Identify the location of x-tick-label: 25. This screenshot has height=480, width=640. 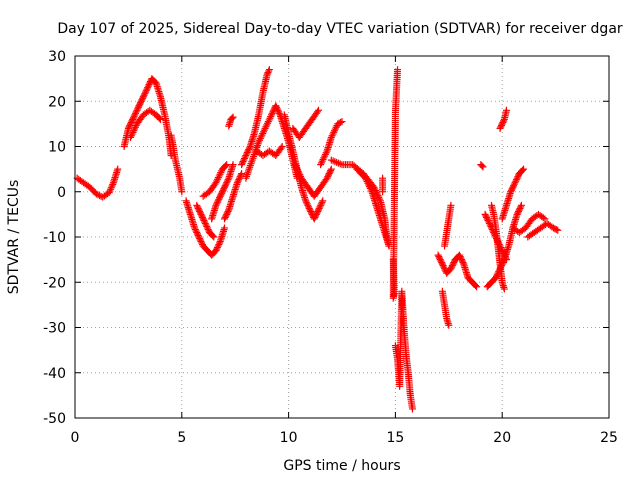
(609, 438).